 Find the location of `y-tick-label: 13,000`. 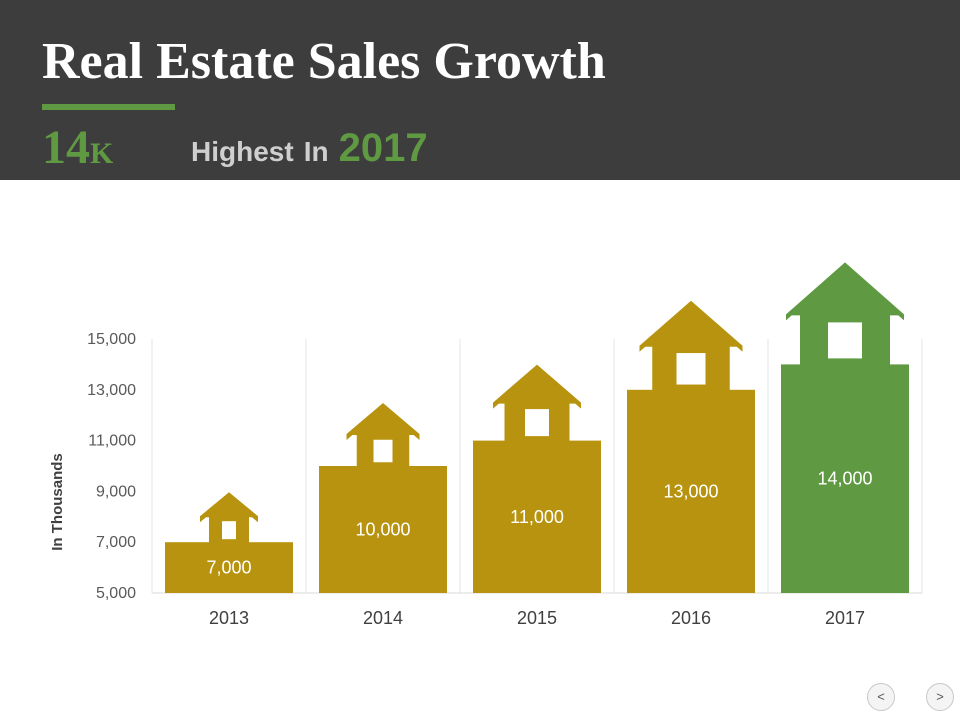

y-tick-label: 13,000 is located at coordinates (111, 390).